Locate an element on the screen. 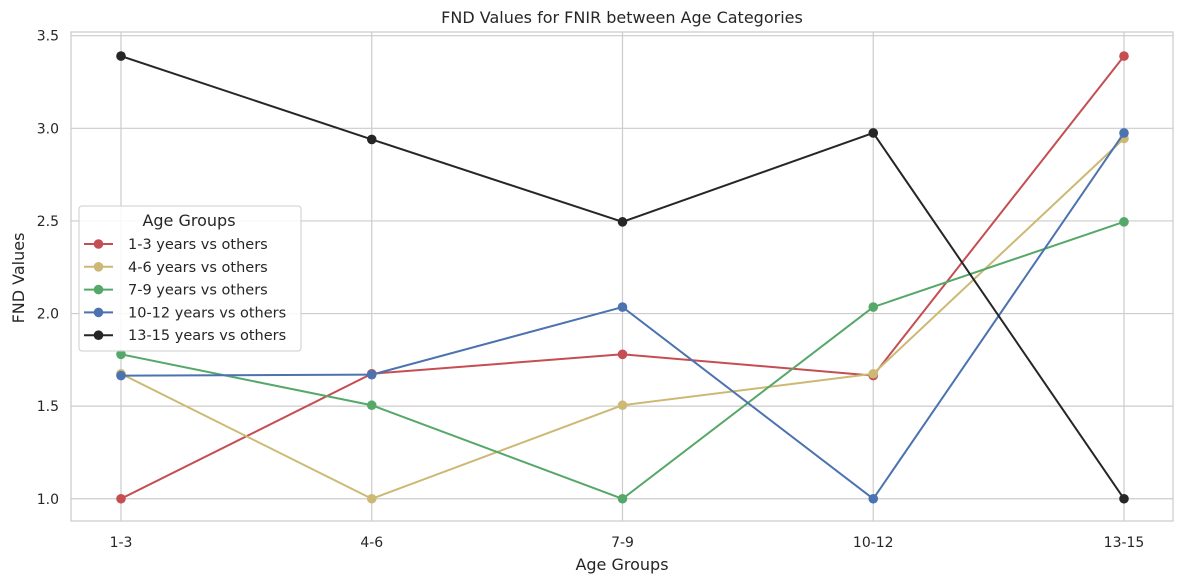  legend-item: 7-9 years vs others is located at coordinates (176, 291).